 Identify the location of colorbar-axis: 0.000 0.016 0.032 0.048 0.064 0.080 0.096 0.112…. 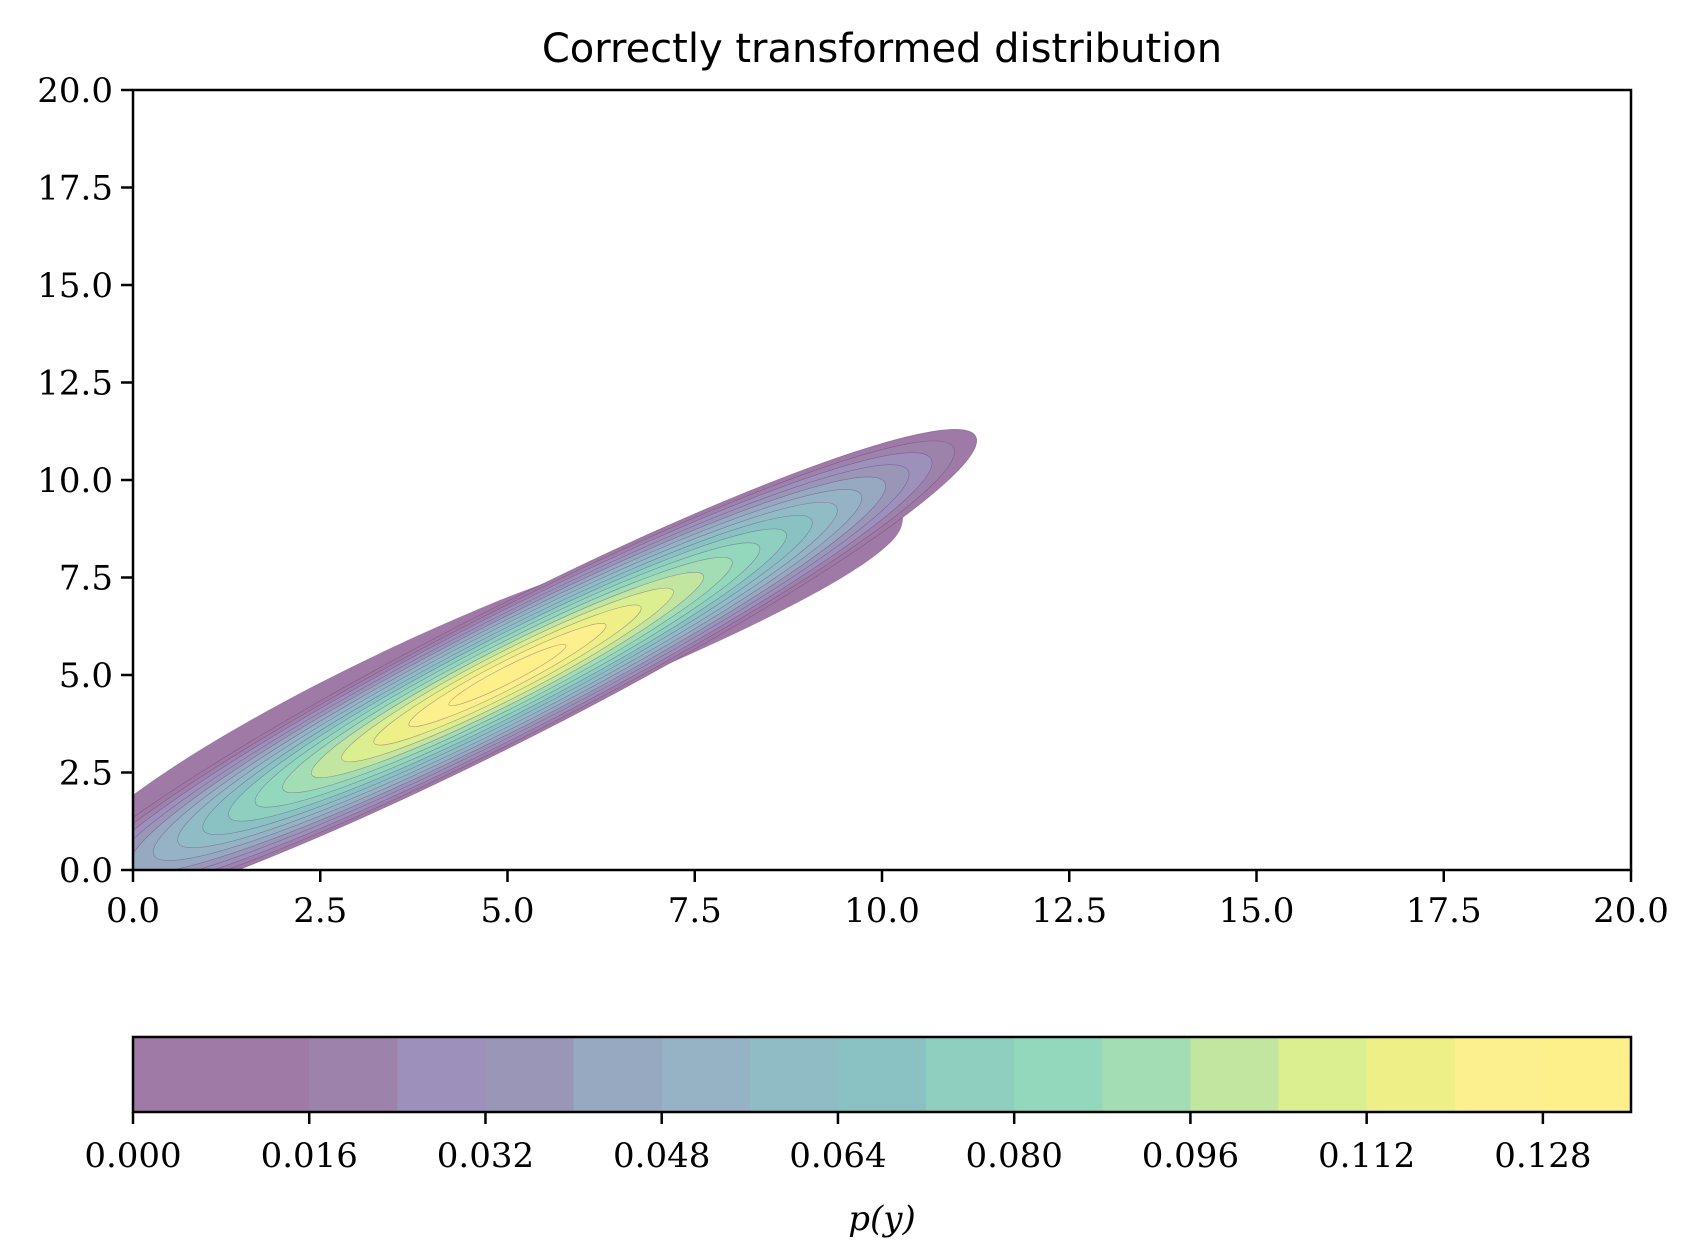
(838, 1144).